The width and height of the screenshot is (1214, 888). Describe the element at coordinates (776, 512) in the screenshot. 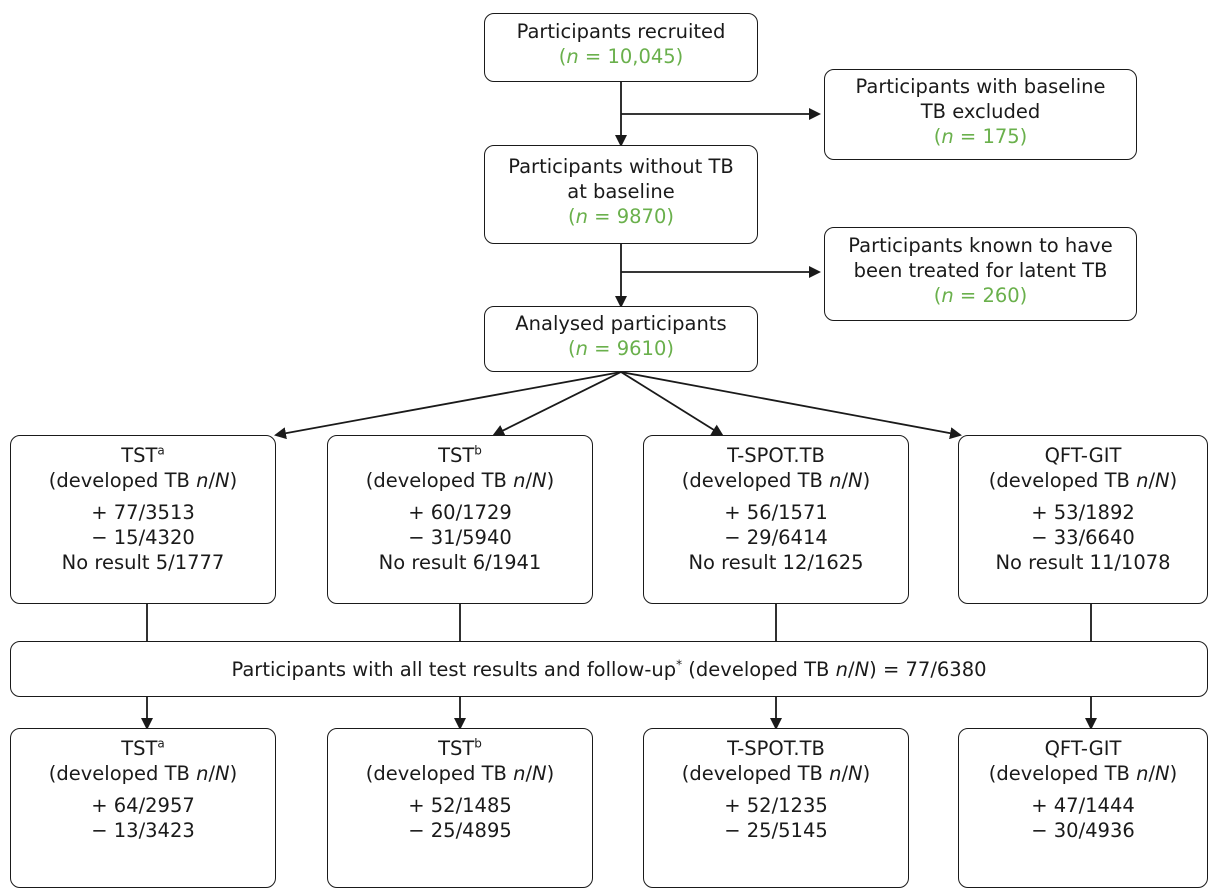

I see `positive-result: + 56/1571` at that location.